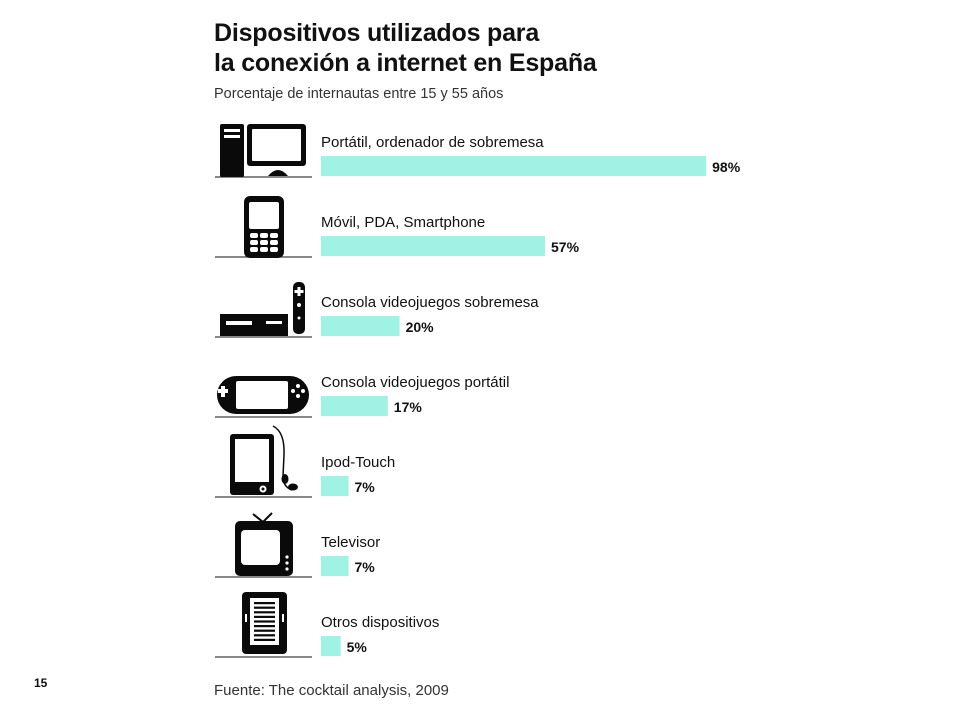  Describe the element at coordinates (726, 167) in the screenshot. I see `value-label: 98%` at that location.